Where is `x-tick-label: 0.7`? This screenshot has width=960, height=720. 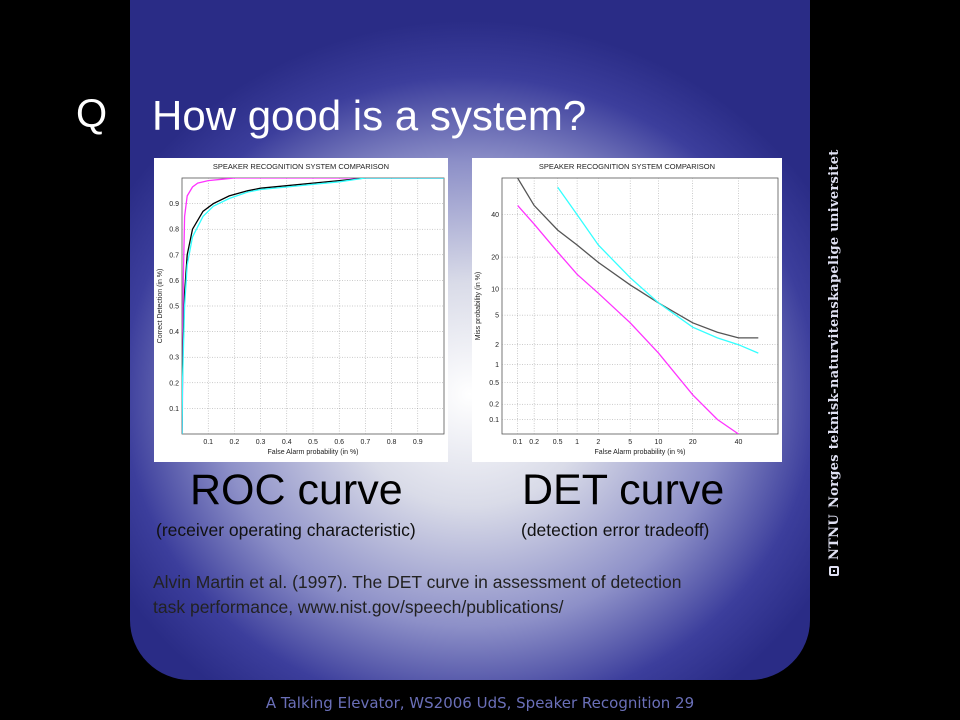
x-tick-label: 0.7 is located at coordinates (366, 442).